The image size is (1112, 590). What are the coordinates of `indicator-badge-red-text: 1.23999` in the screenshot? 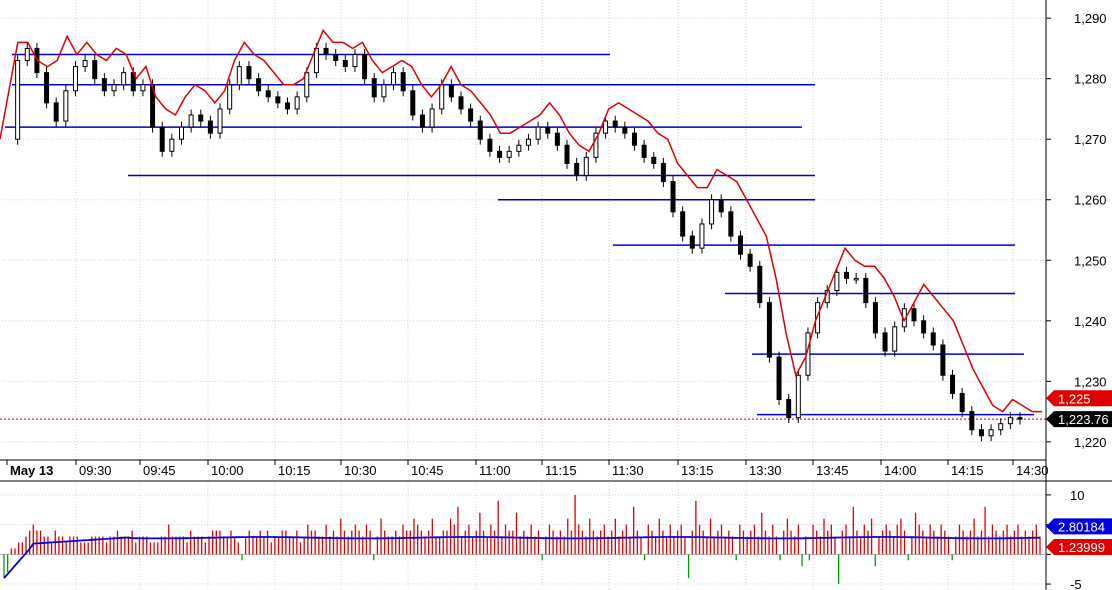 It's located at (1081, 547).